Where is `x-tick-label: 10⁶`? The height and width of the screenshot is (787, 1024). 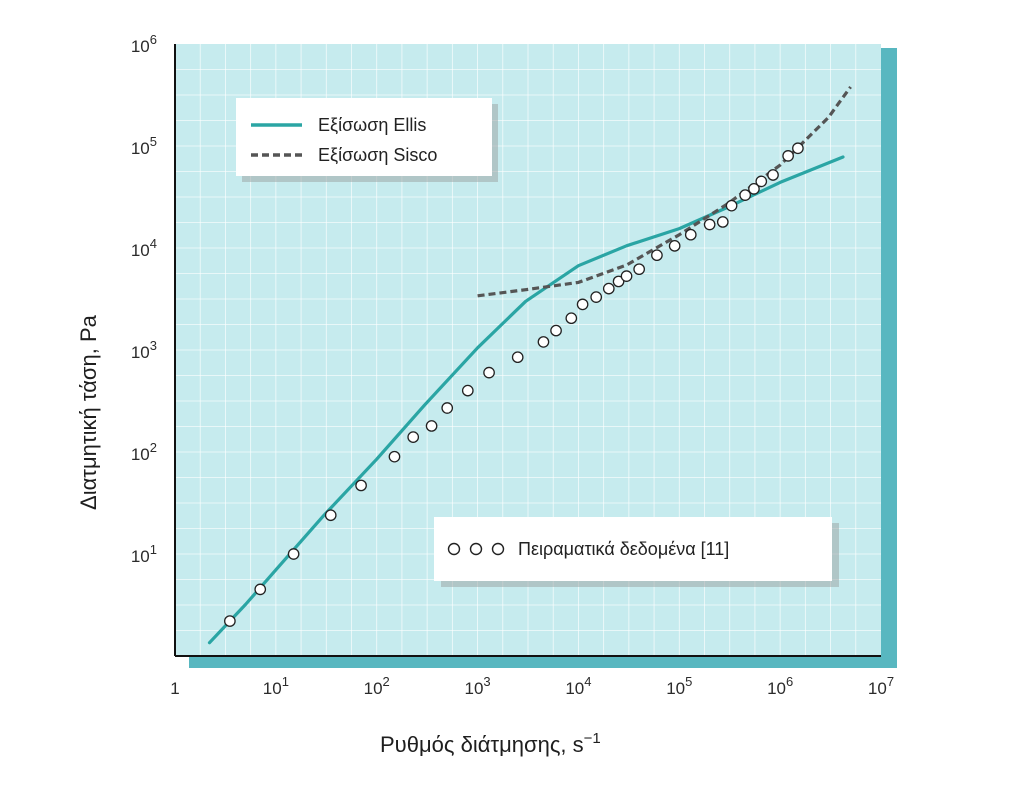
x-tick-label: 10⁶ is located at coordinates (780, 686).